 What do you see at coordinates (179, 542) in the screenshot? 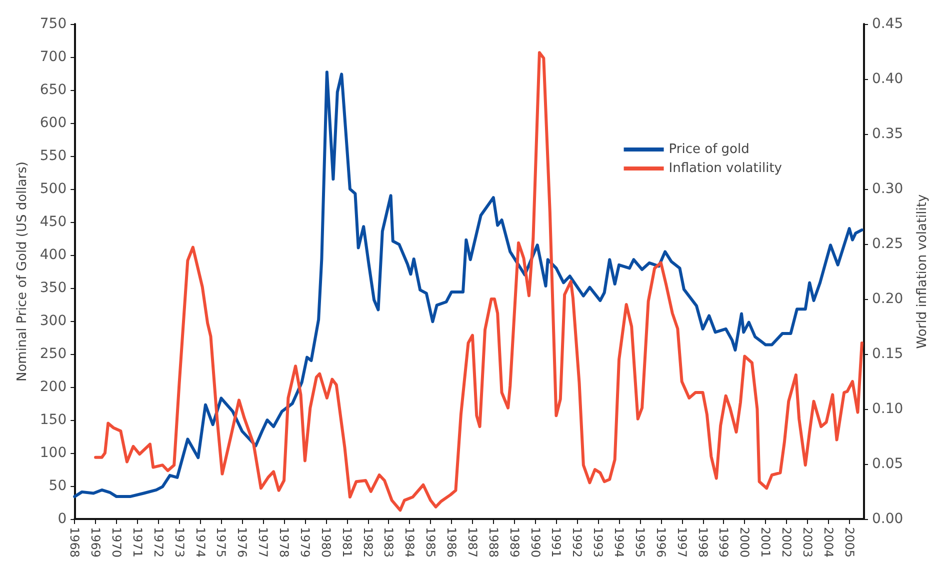
I see `x-tick-label: 1973` at bounding box center [179, 542].